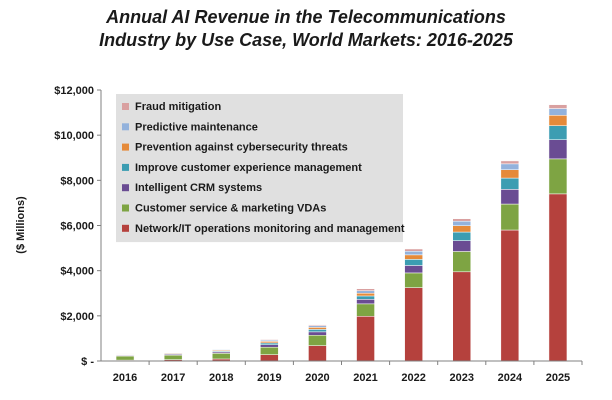 The width and height of the screenshot is (612, 400). I want to click on y-tick-label-4000: $4,000, so click(77, 272).